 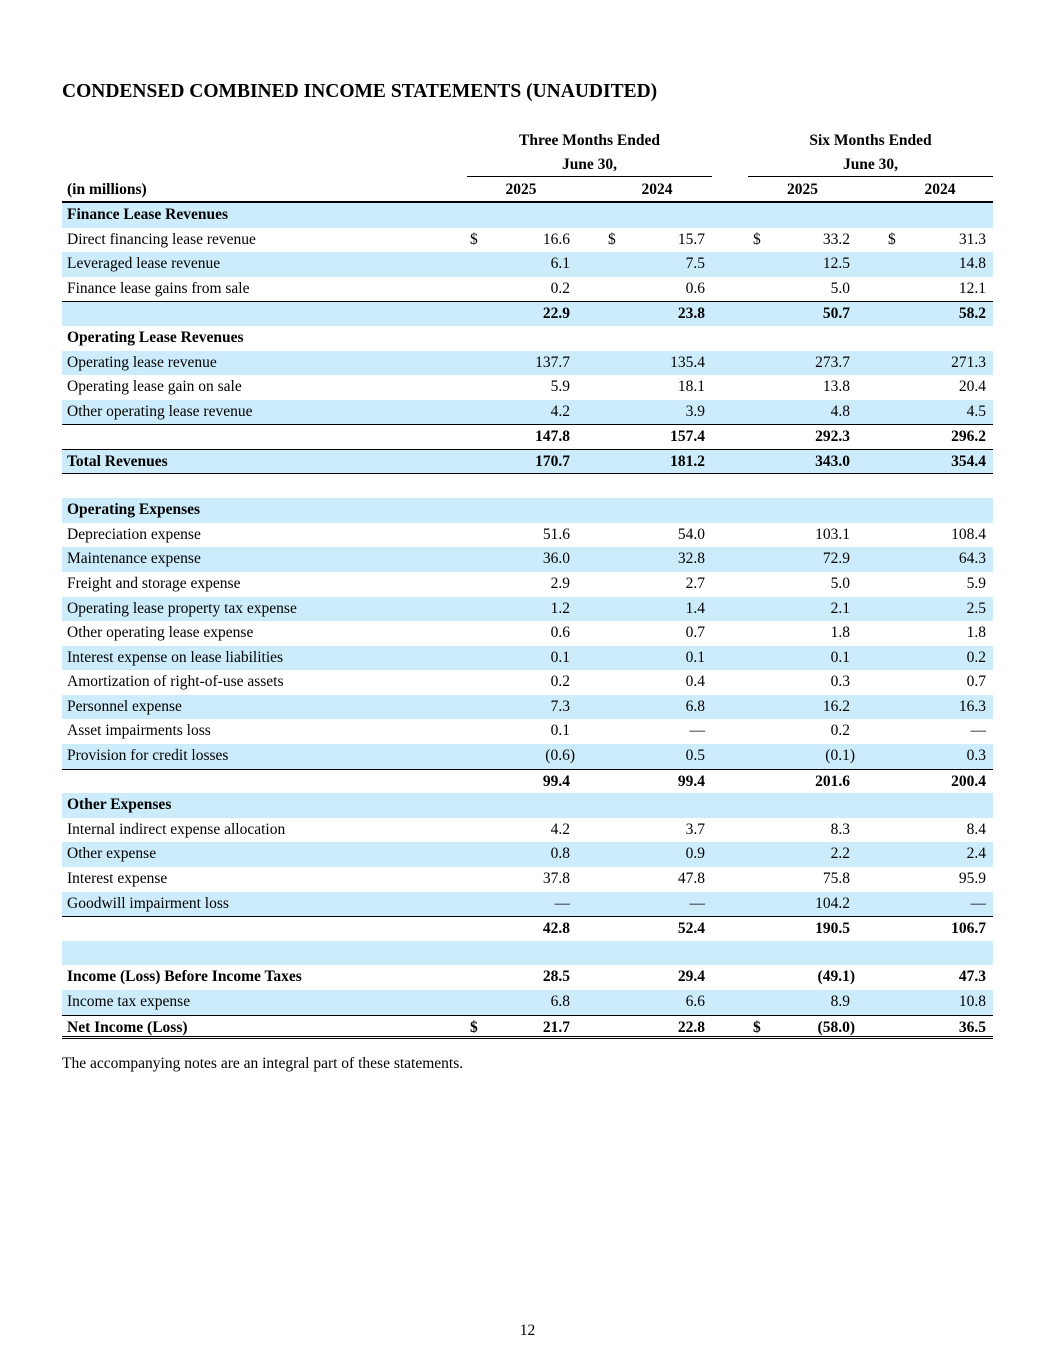 I want to click on value-cell: 0.9, so click(x=695, y=854).